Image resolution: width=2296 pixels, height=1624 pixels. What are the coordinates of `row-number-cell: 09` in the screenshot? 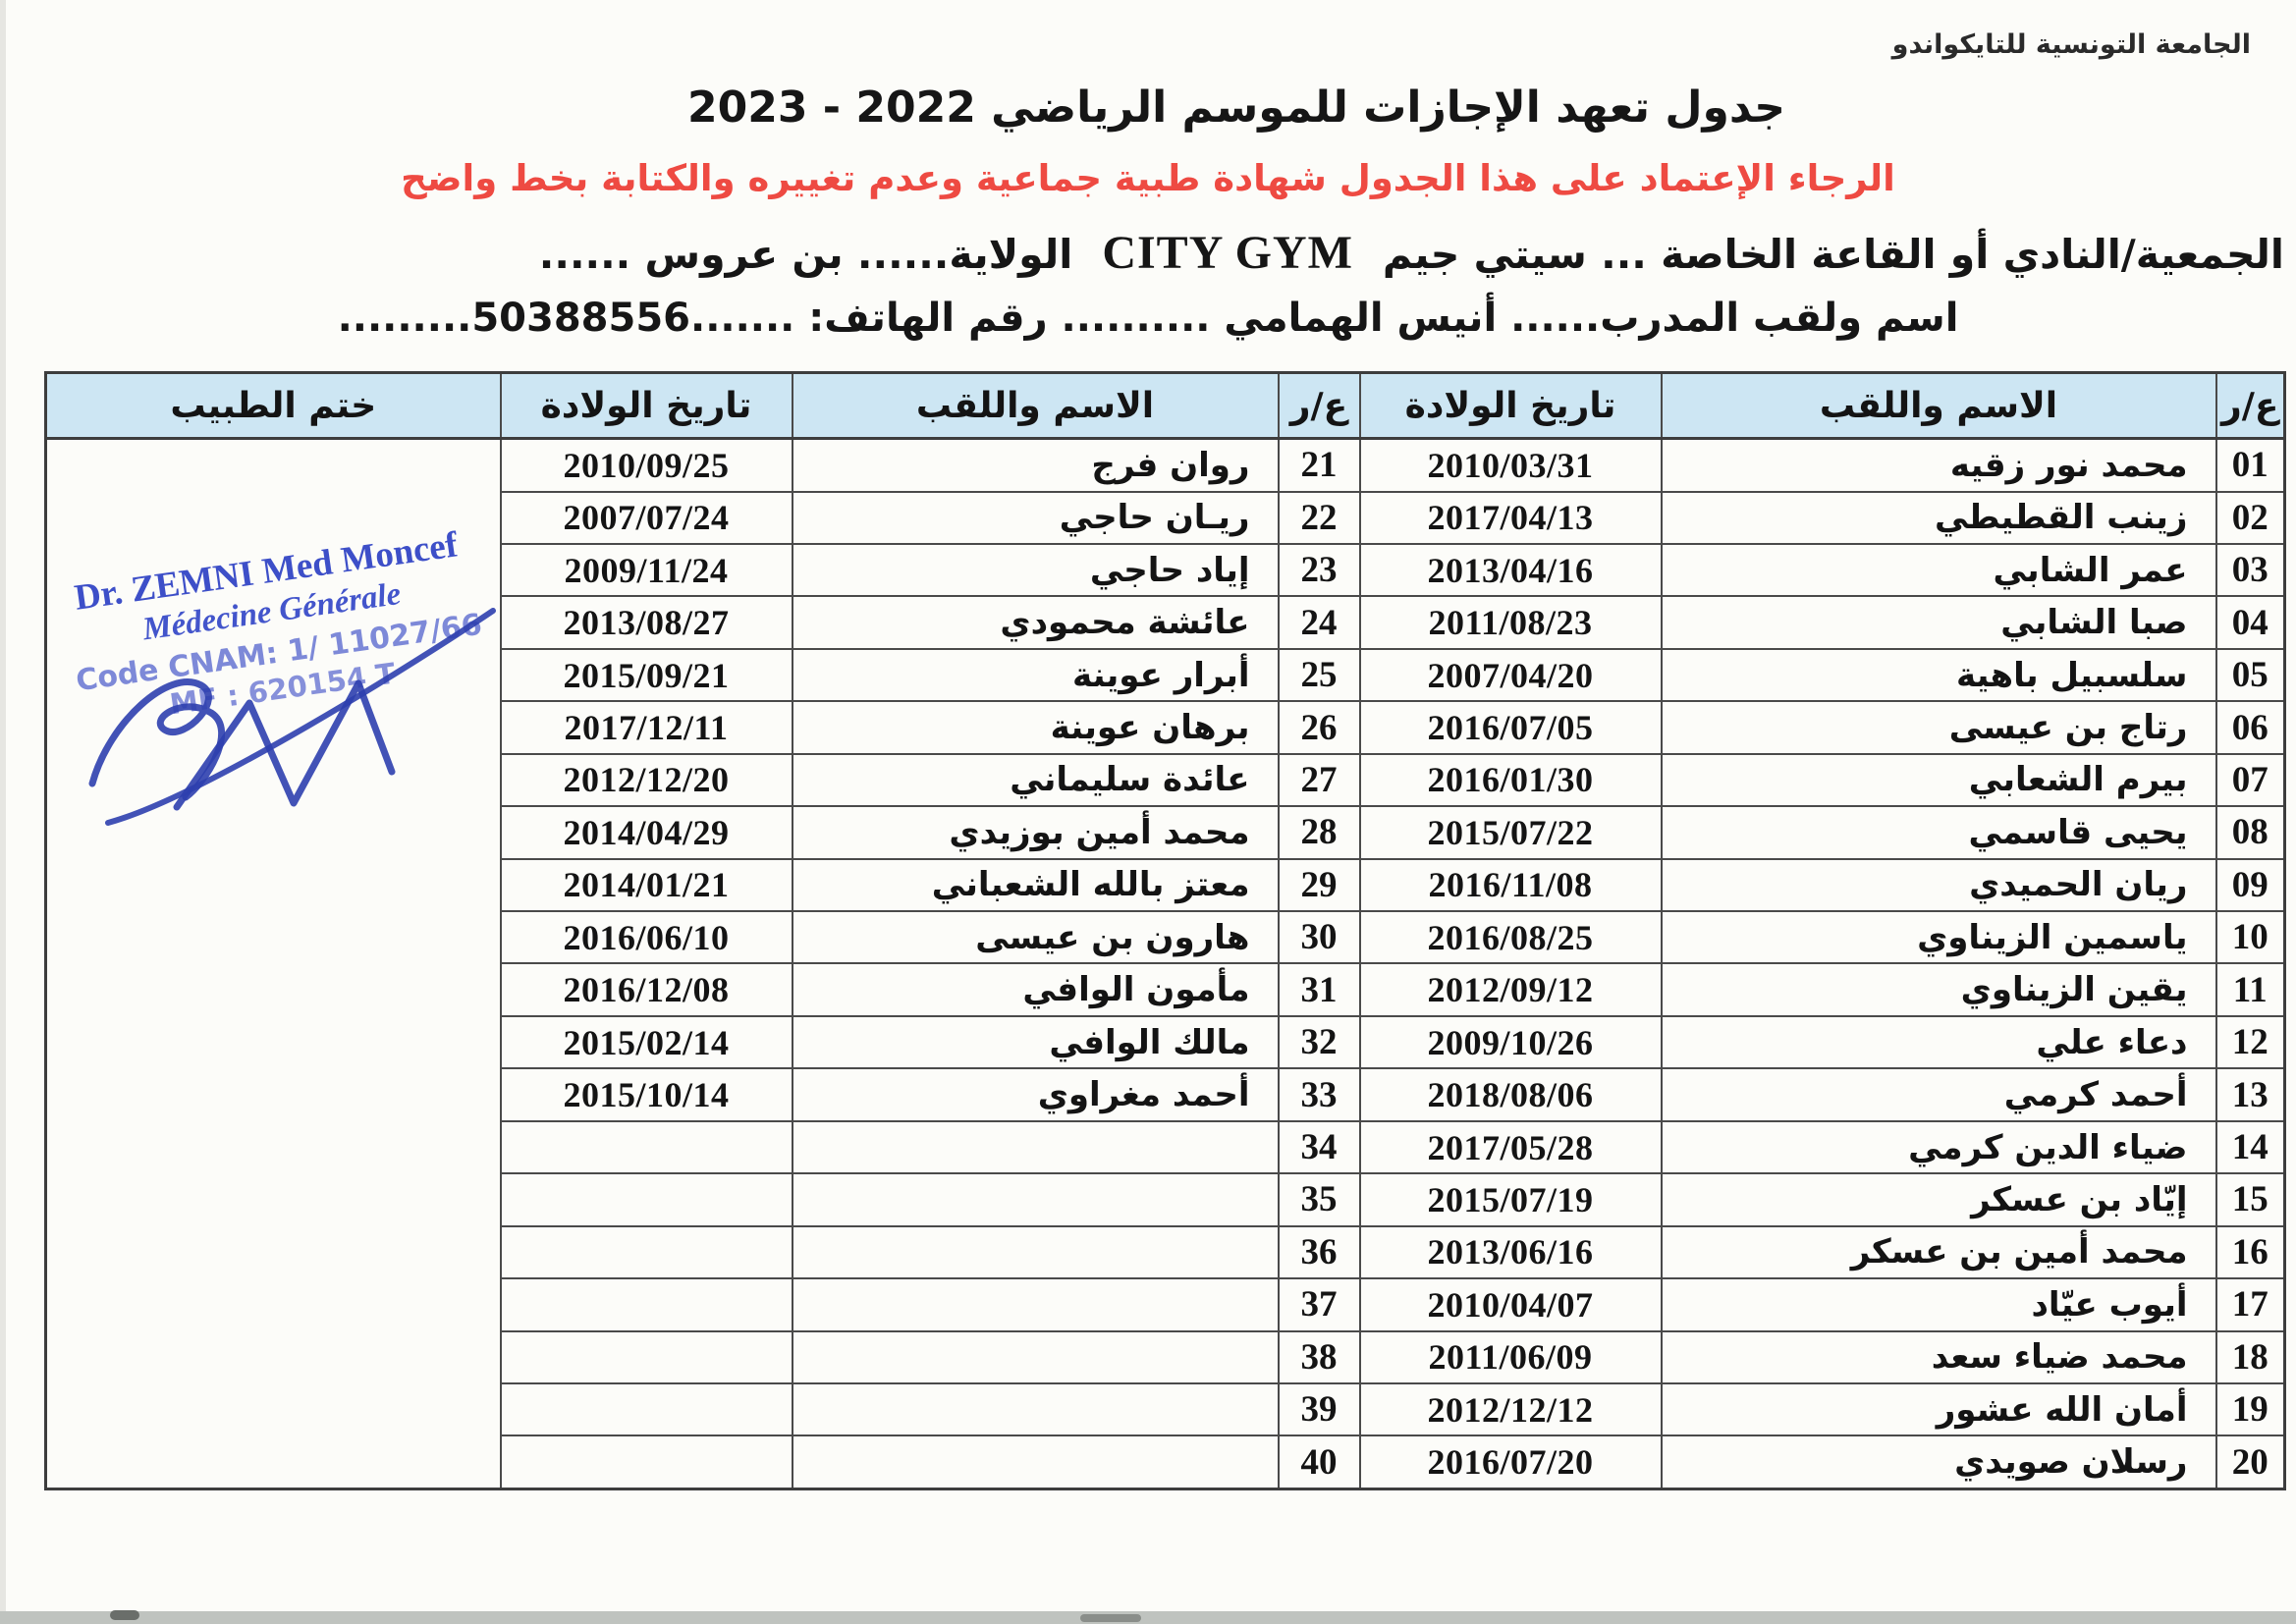 It's located at (2250, 885).